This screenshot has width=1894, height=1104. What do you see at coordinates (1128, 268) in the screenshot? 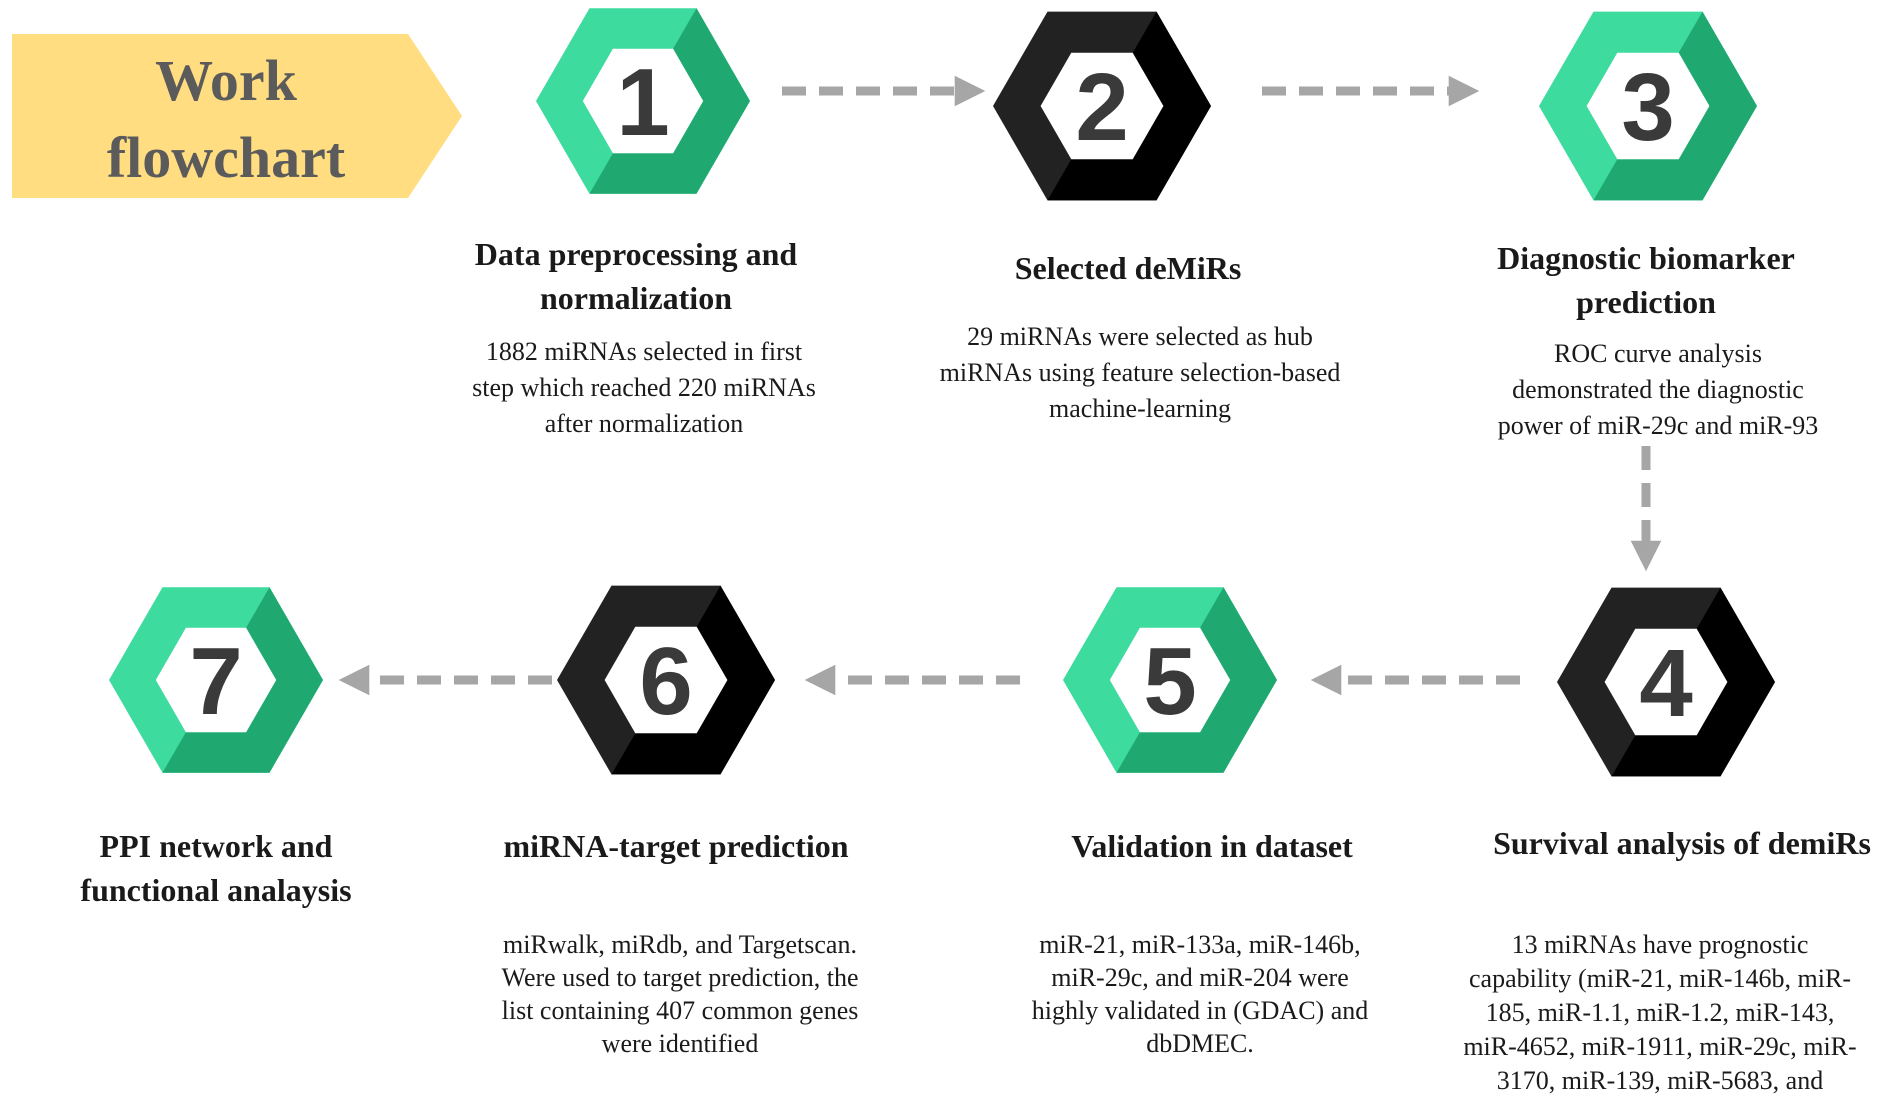
I see `step-2-title-line-1: Selected deMiRs` at bounding box center [1128, 268].